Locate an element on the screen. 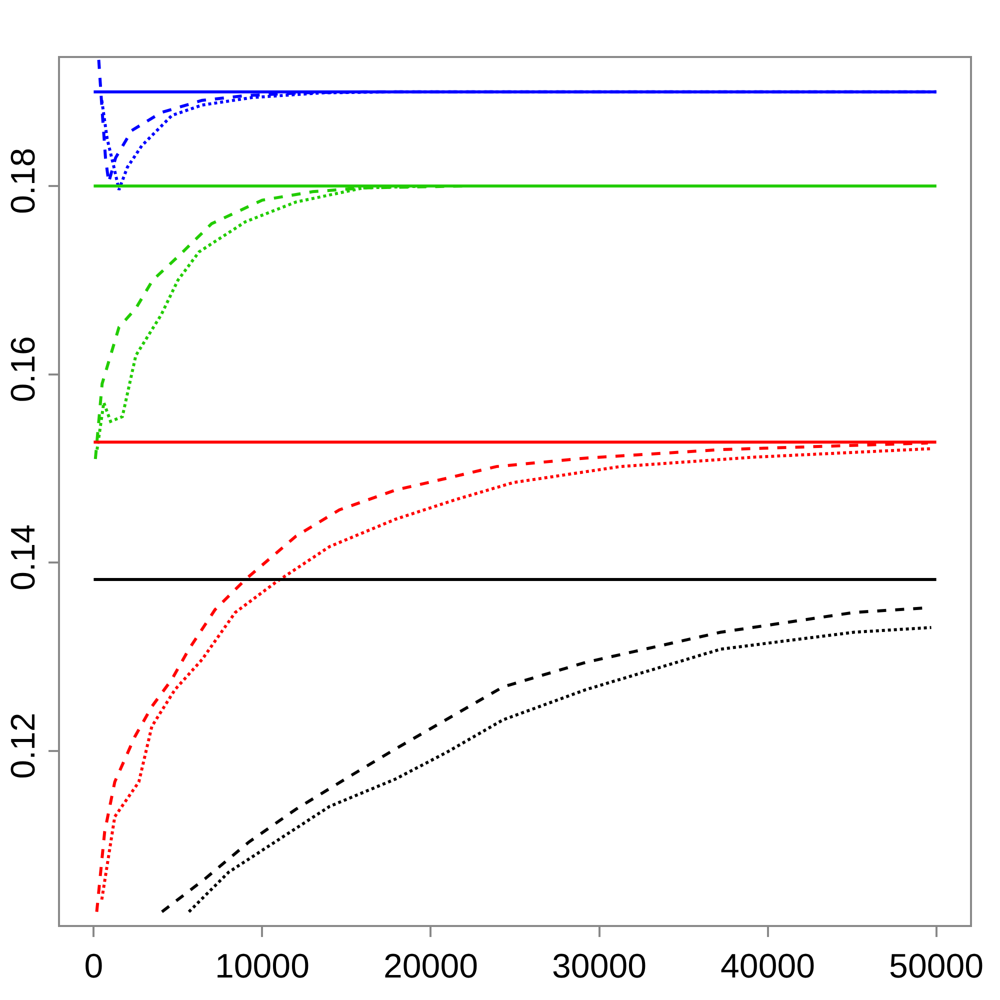  x-tick-label: 10000 is located at coordinates (262, 967).